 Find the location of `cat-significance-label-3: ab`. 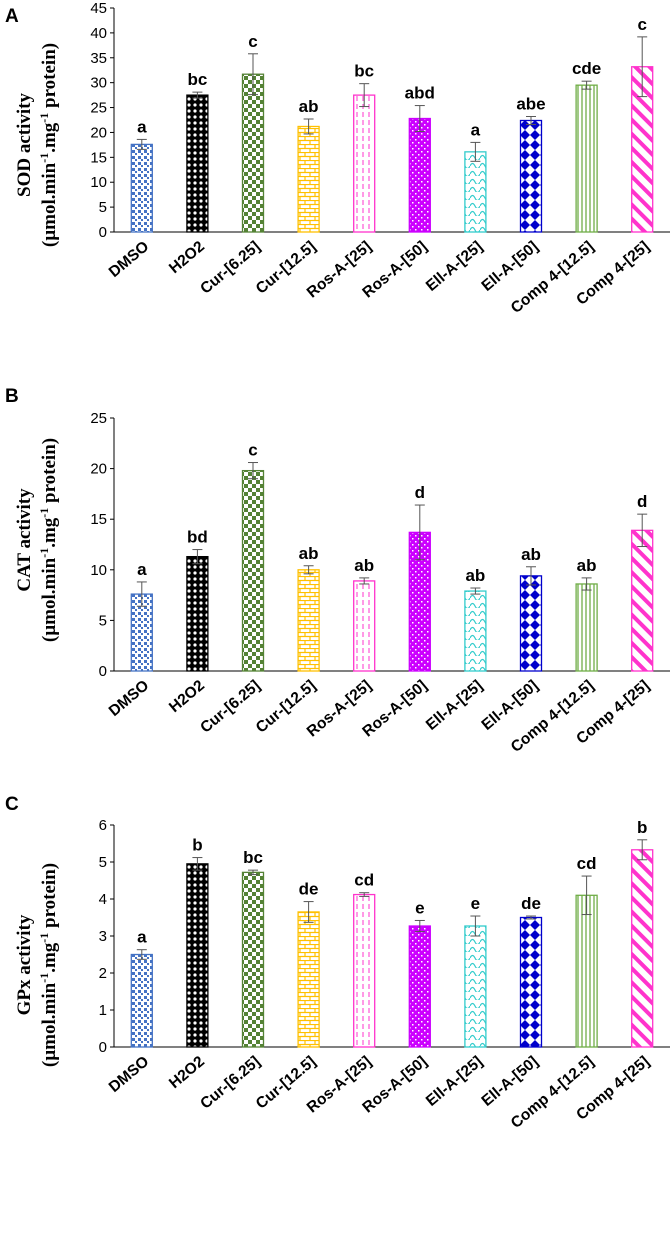

cat-significance-label-3: ab is located at coordinates (309, 553).